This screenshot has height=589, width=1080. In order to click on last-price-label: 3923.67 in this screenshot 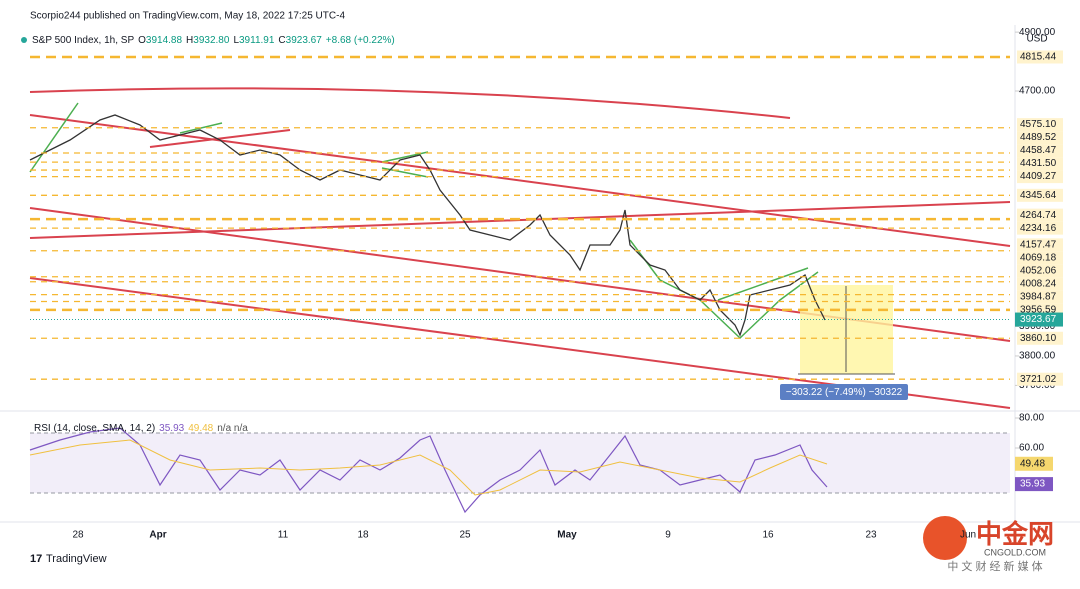, I will do `click(1038, 319)`.